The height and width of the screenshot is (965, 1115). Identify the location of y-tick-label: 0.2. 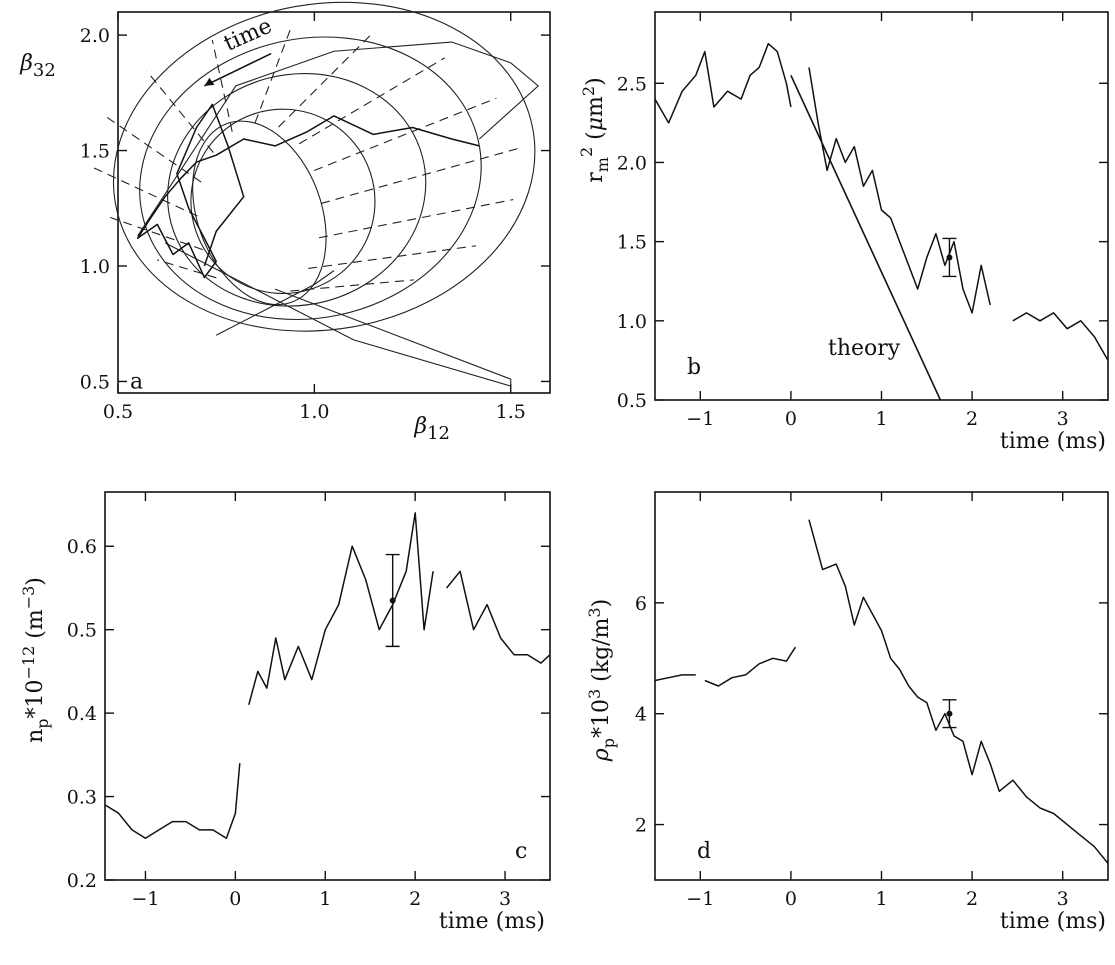
(82, 881).